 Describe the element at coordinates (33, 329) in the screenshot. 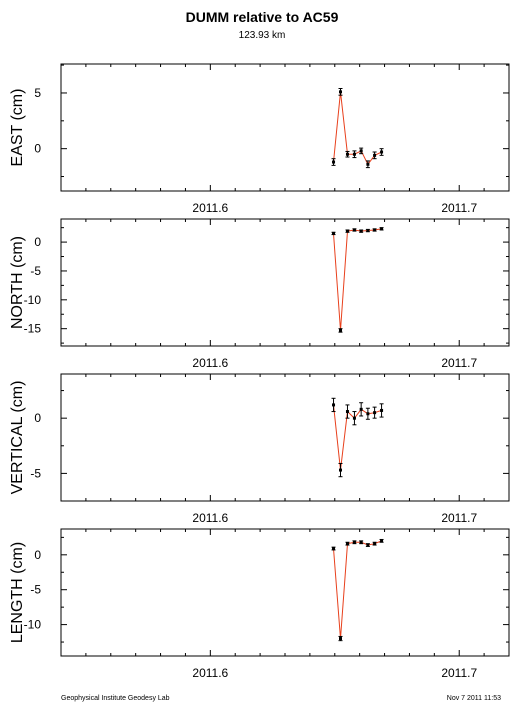

I see `y-tick-label: -15` at that location.